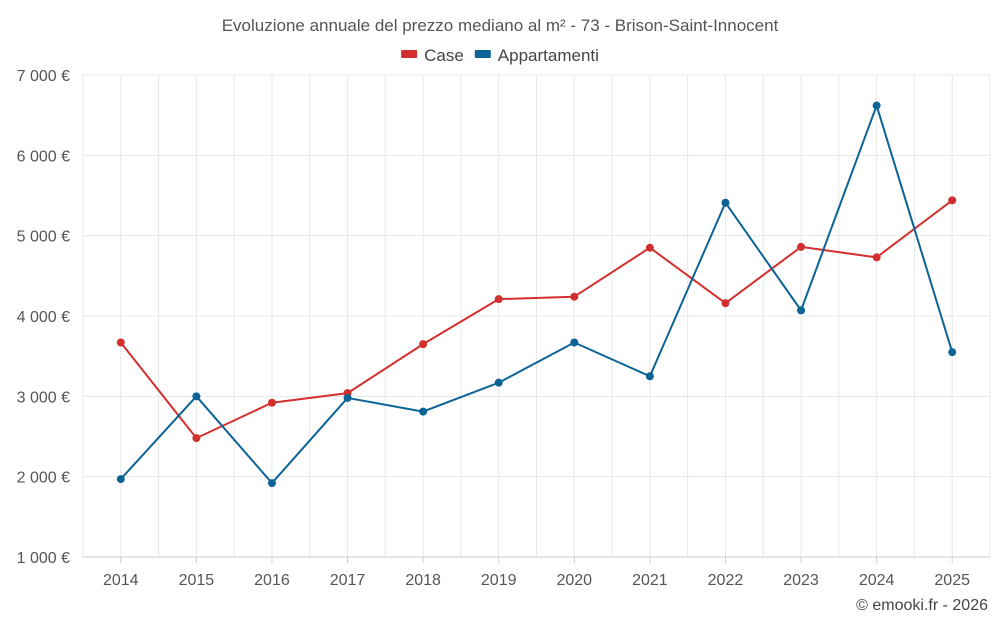  Describe the element at coordinates (43, 558) in the screenshot. I see `y-tick-label: 1 000 €` at that location.